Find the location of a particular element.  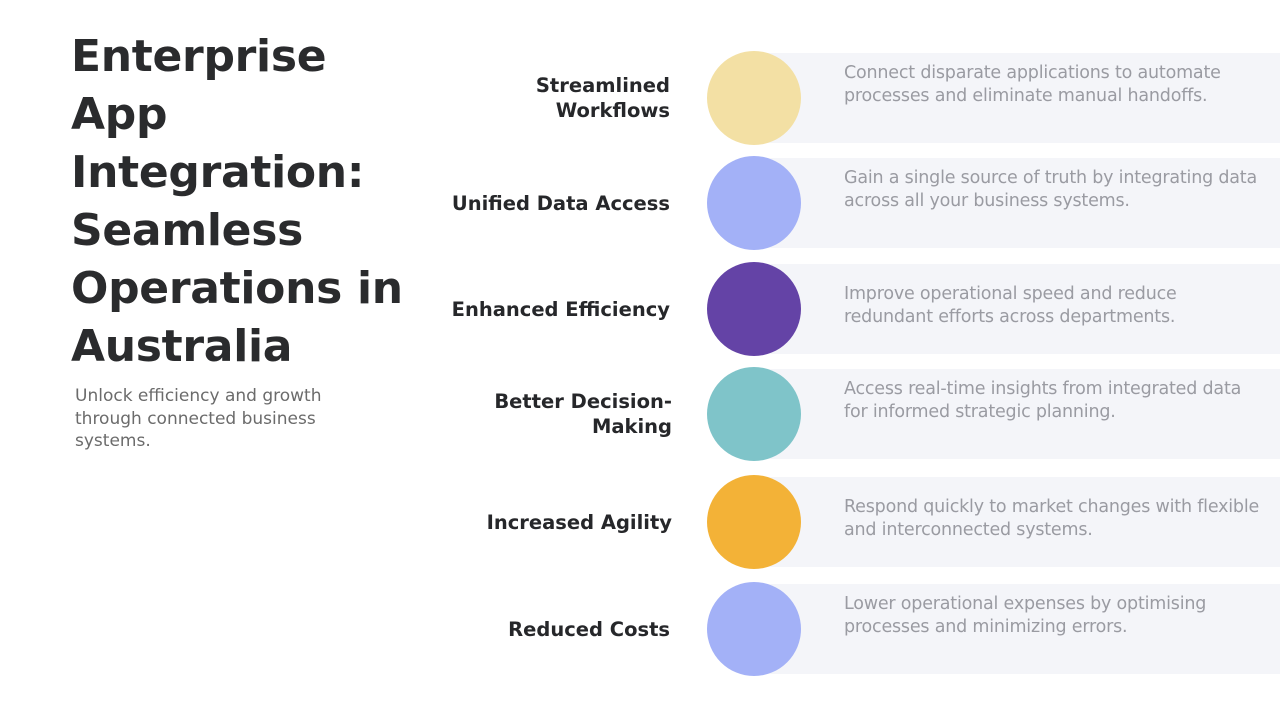

benefit-label: Unified Data Access is located at coordinates (560, 203).